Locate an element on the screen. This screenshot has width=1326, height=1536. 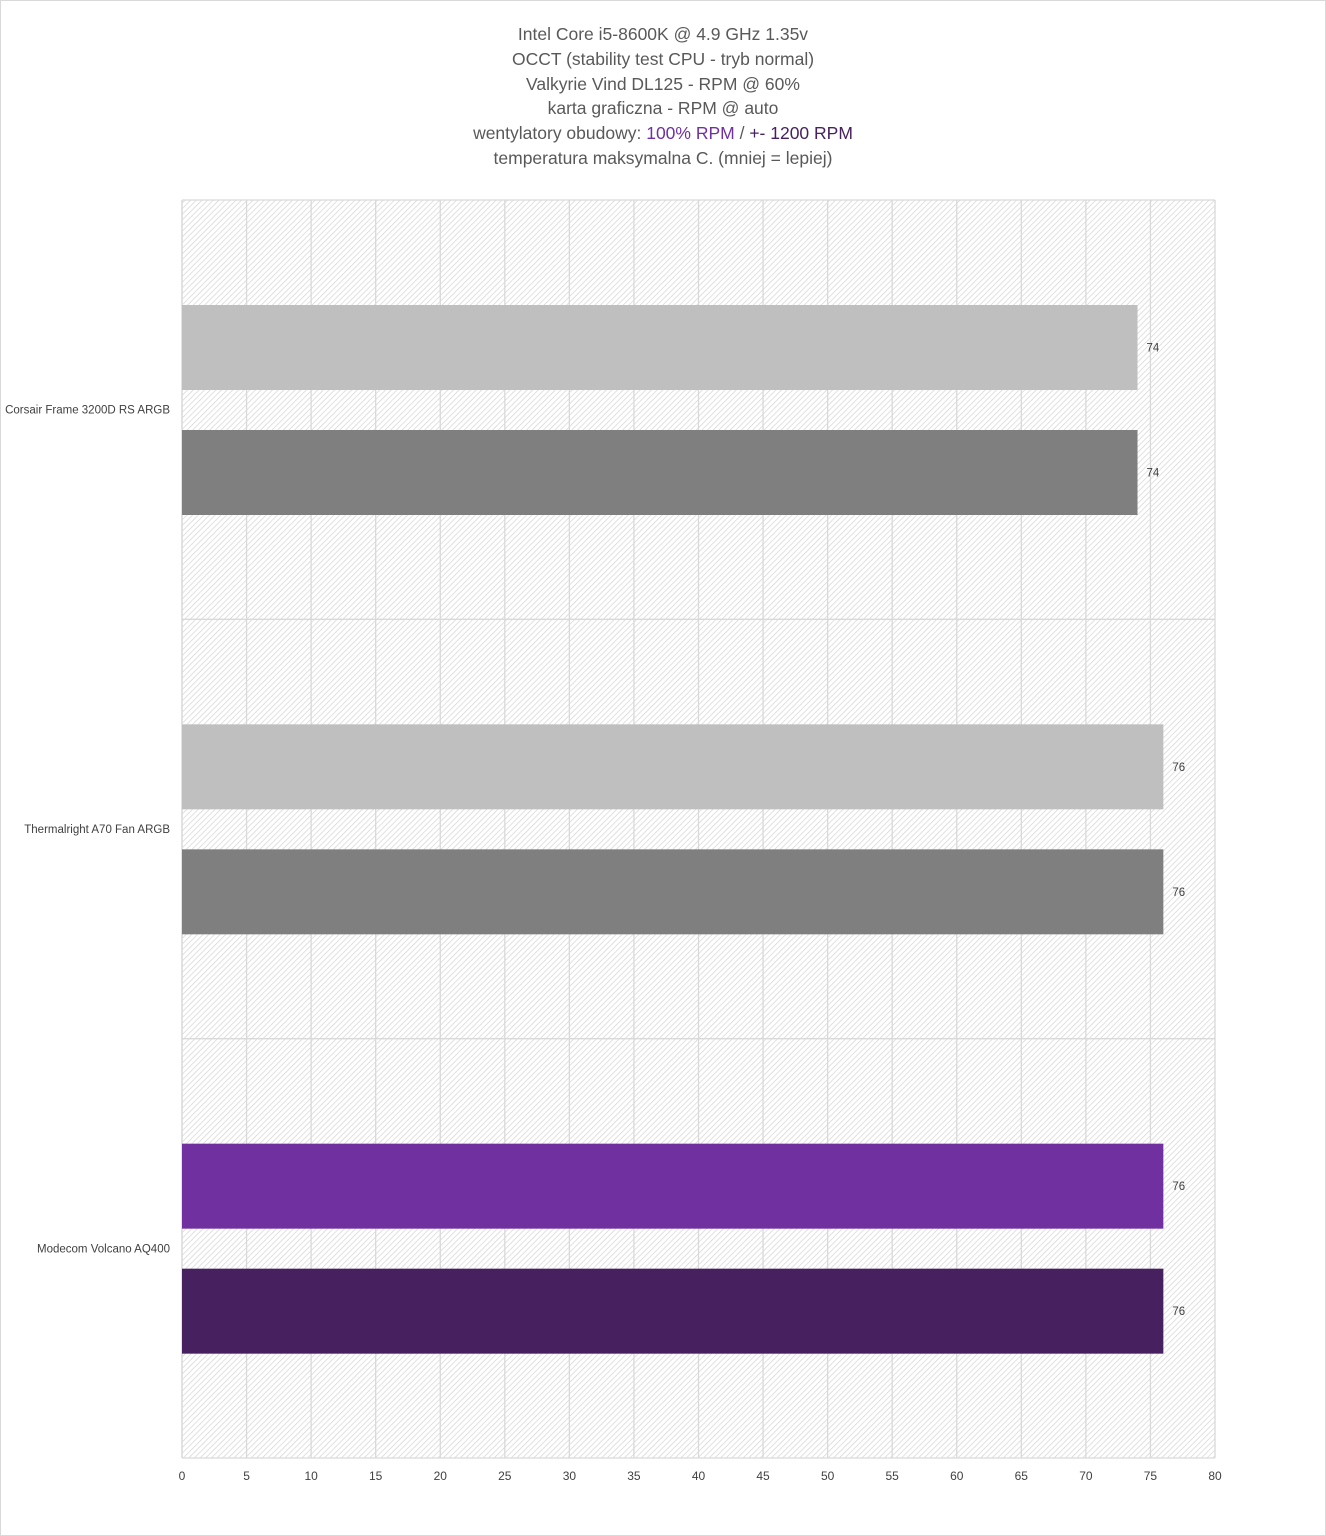
x-tick-label: 25 is located at coordinates (505, 1476).